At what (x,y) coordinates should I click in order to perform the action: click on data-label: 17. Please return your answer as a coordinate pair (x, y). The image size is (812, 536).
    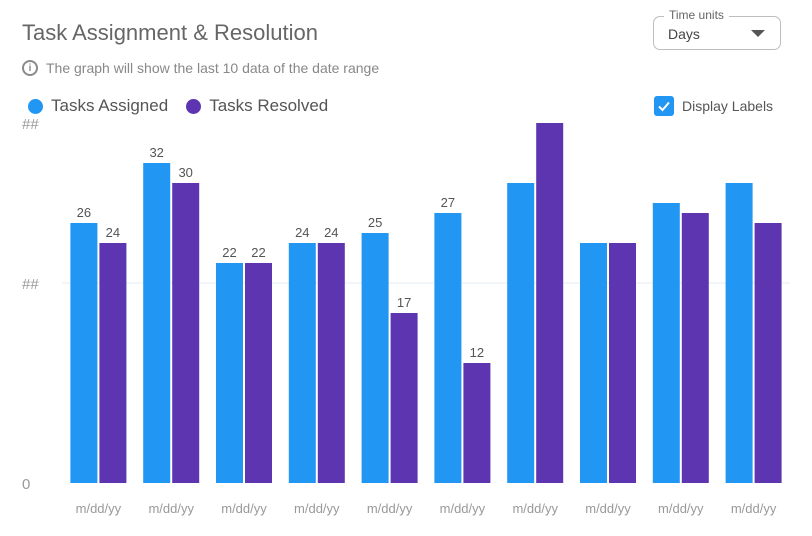
    Looking at the image, I should click on (404, 302).